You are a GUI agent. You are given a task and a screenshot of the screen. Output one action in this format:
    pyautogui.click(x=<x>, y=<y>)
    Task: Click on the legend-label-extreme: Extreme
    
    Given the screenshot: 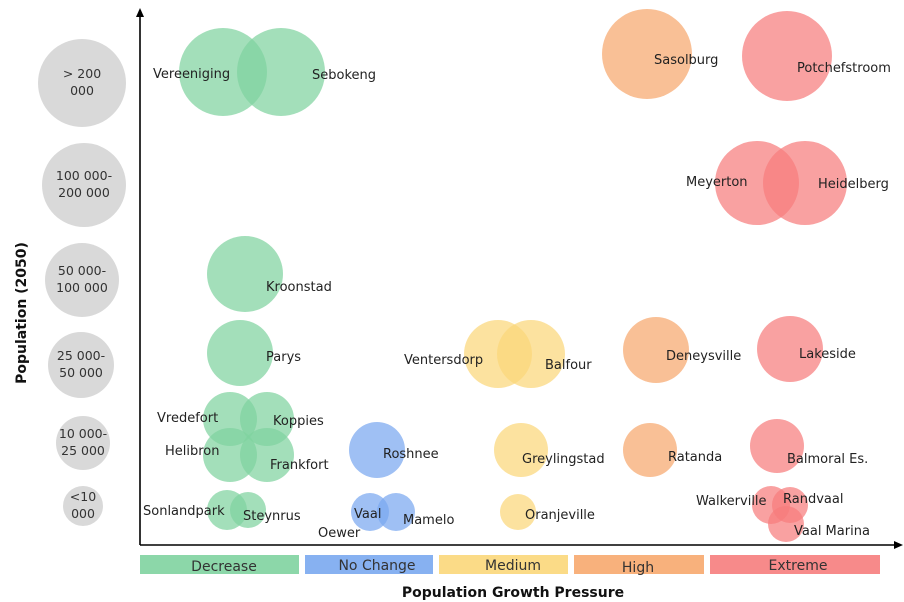 What is the action you would take?
    pyautogui.click(x=798, y=566)
    